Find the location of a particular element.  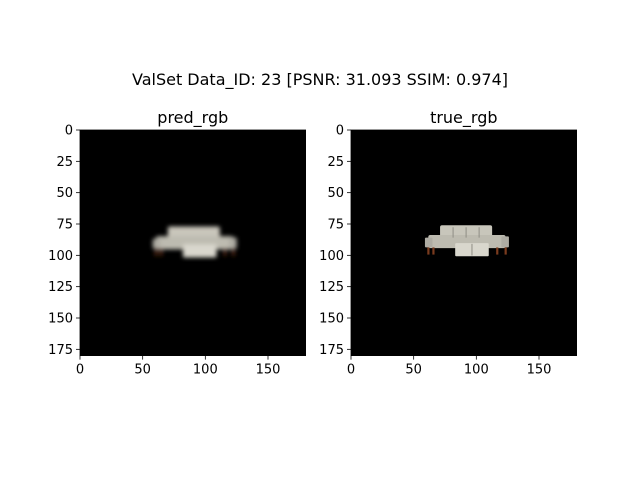

axes-title: pred_rgb is located at coordinates (192, 118).